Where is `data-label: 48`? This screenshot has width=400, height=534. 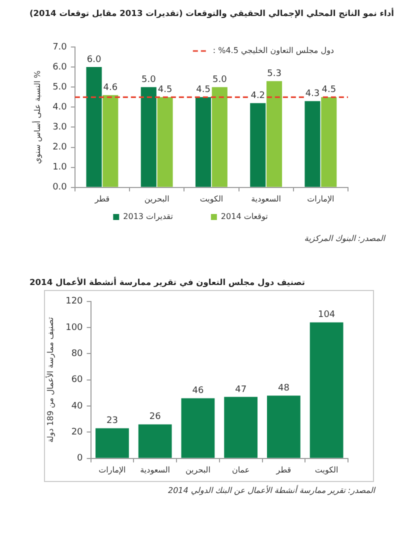
data-label: 48 is located at coordinates (284, 388).